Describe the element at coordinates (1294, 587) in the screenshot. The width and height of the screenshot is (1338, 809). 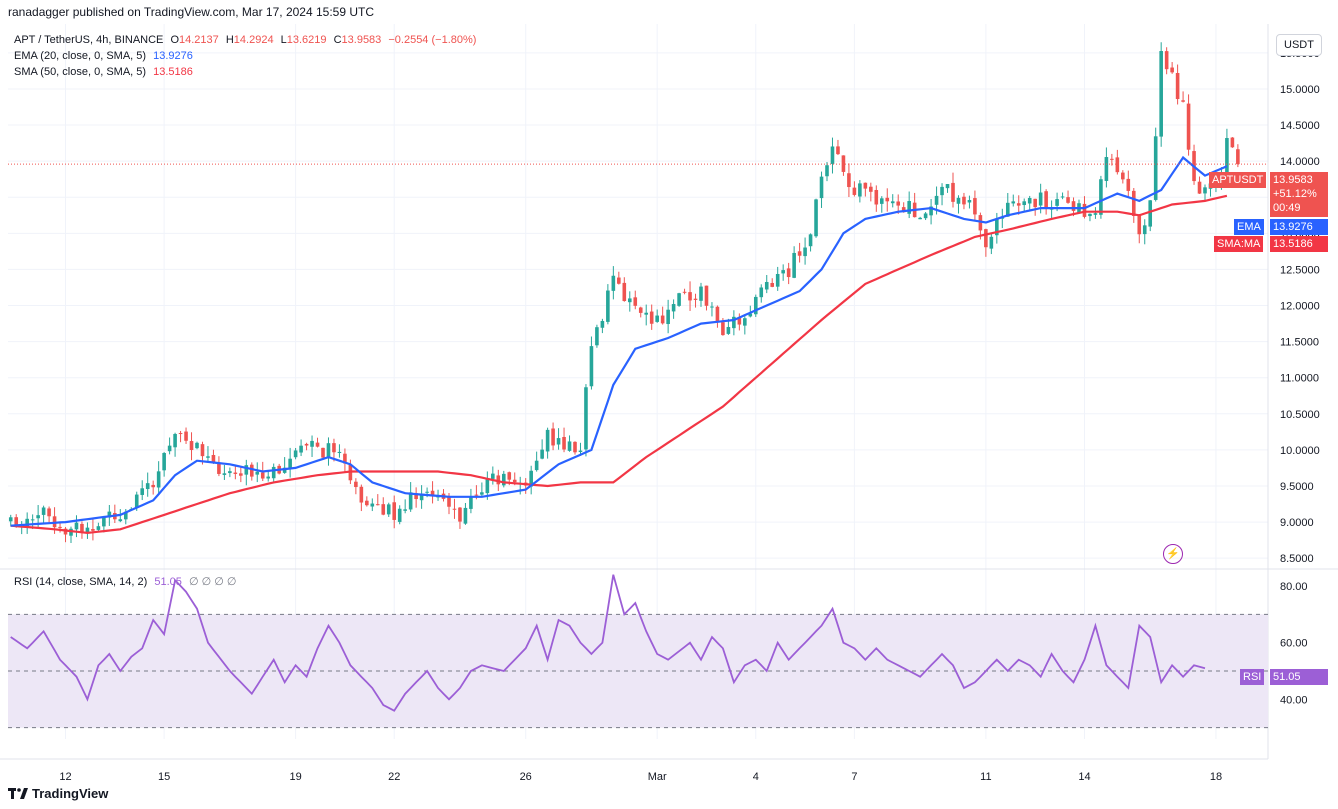
I see `rsi-tick-label: 80.00` at that location.